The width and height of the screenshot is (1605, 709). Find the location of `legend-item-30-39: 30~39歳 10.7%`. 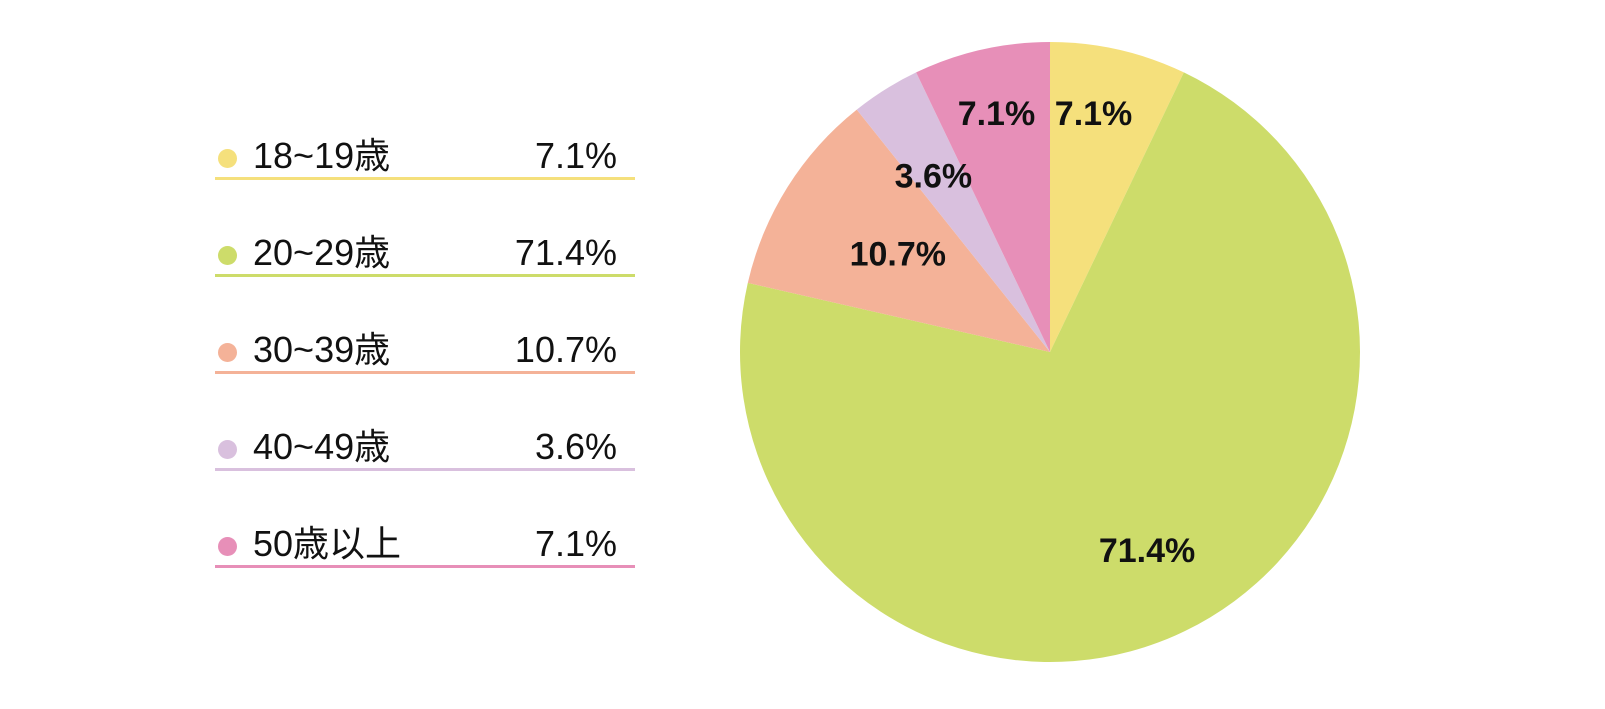

legend-item-30-39: 30~39歳 10.7% is located at coordinates (425, 364).